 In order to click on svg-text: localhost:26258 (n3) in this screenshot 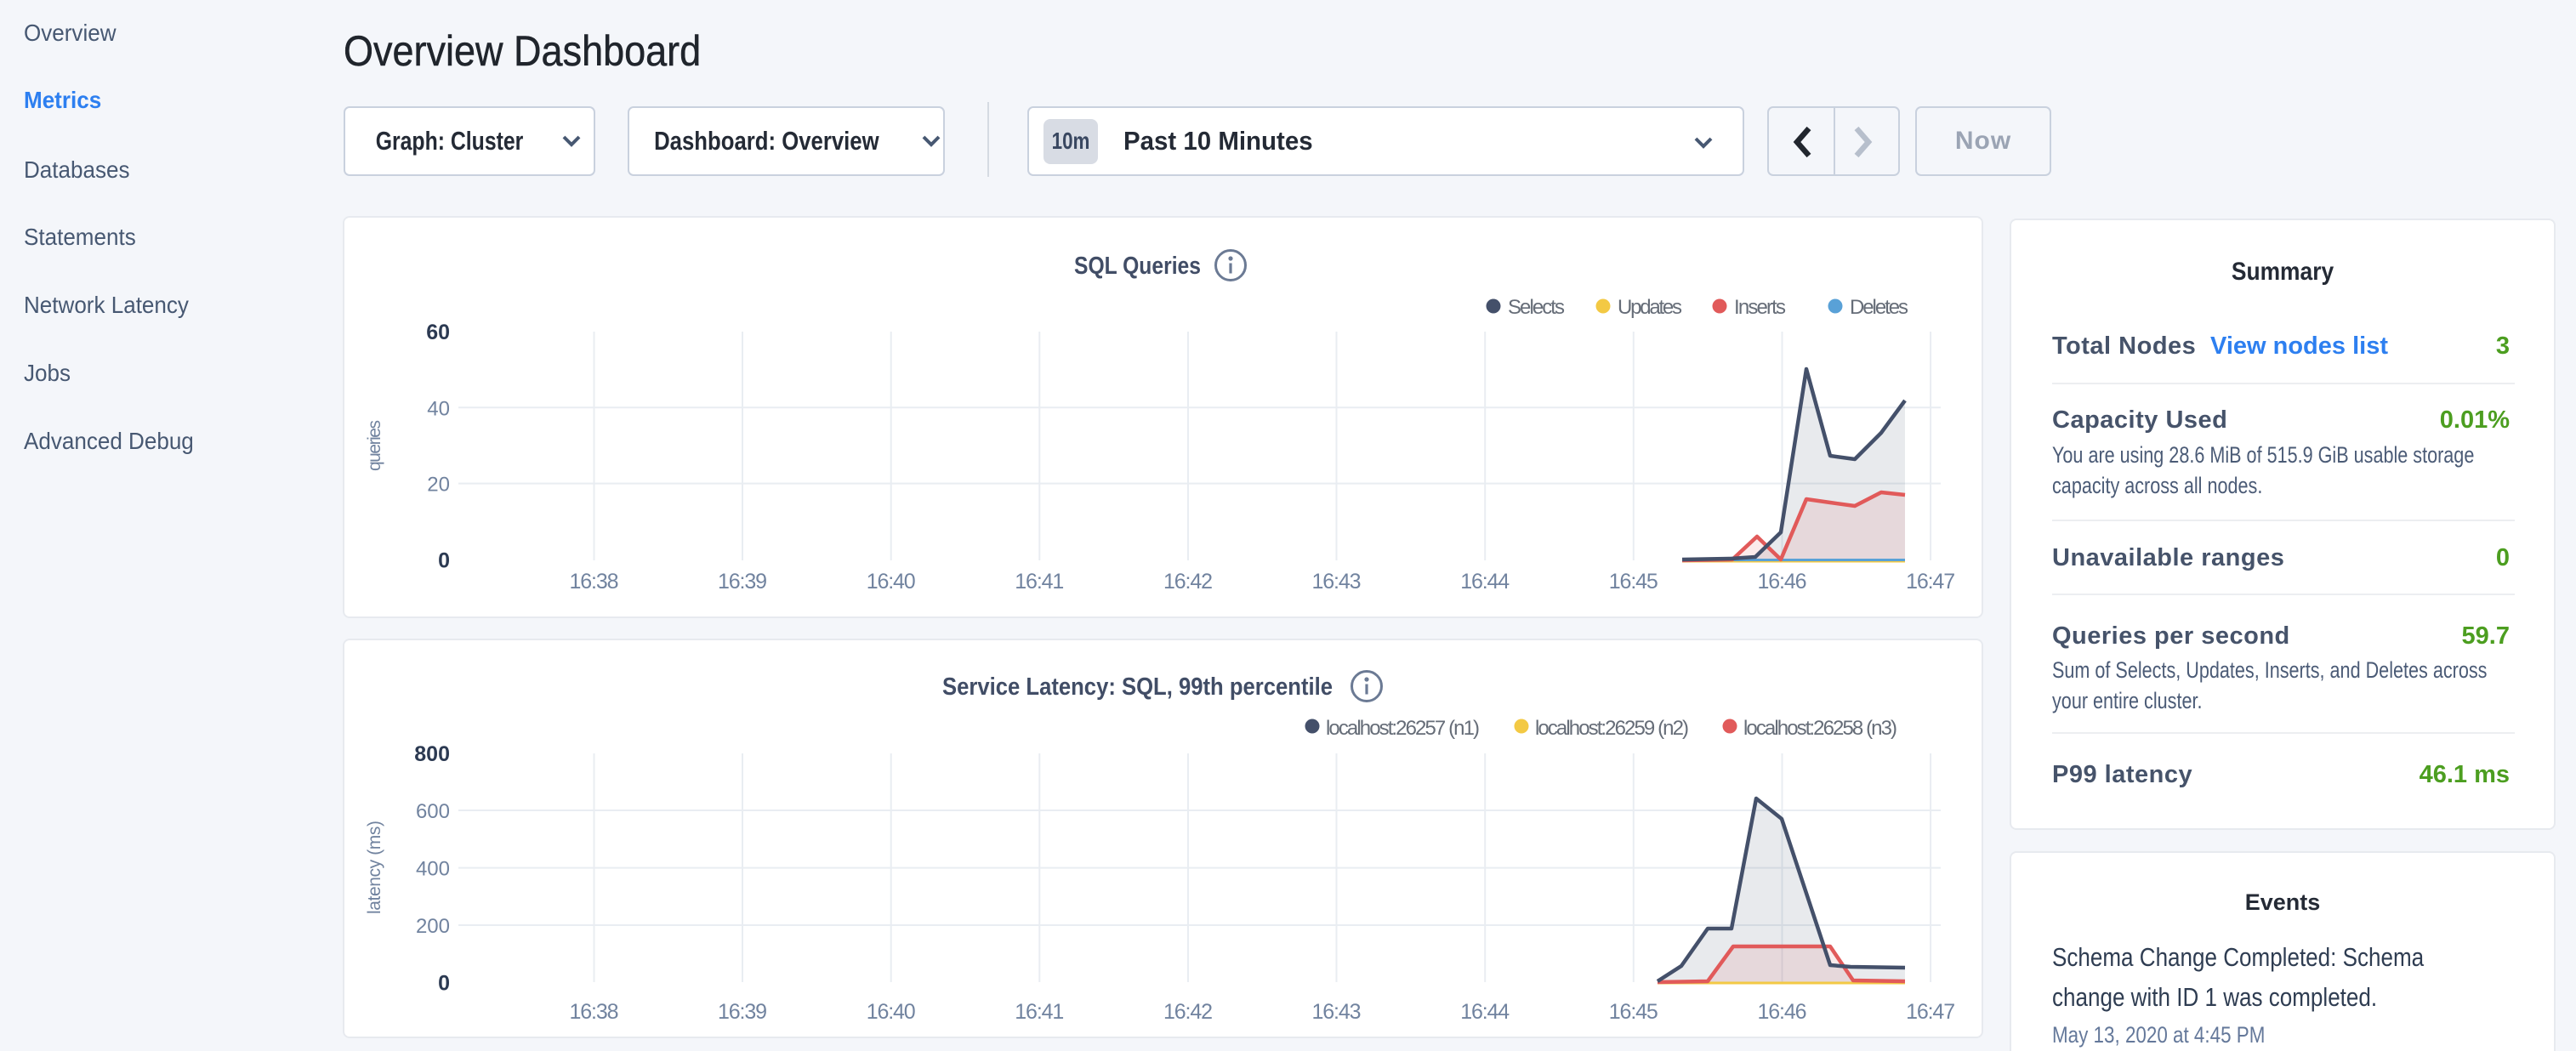, I will do `click(1820, 728)`.